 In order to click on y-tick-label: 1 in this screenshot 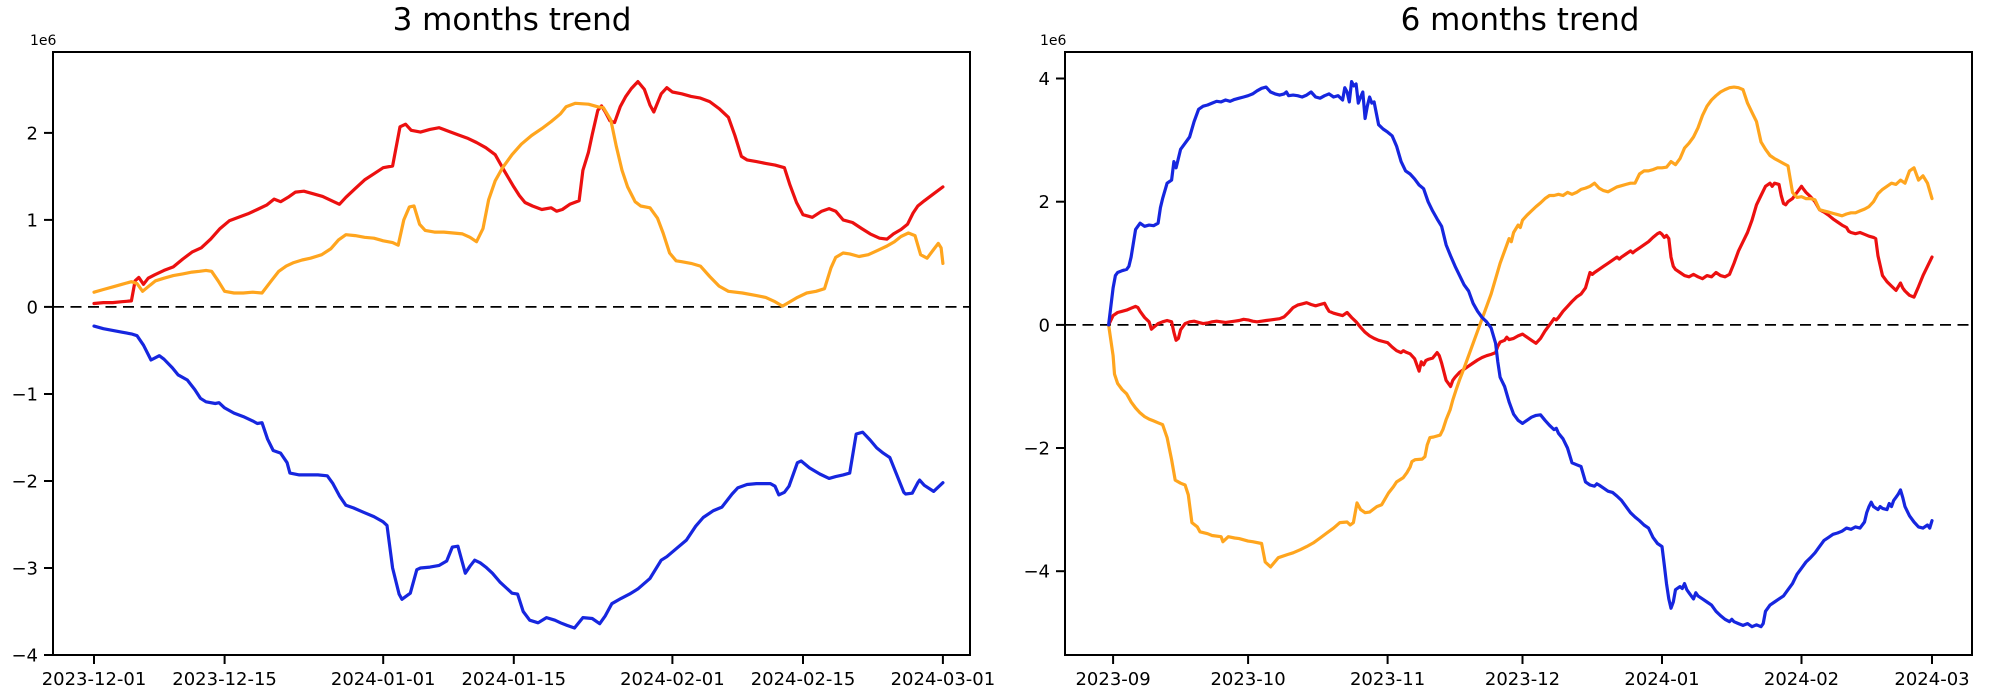, I will do `click(32, 220)`.